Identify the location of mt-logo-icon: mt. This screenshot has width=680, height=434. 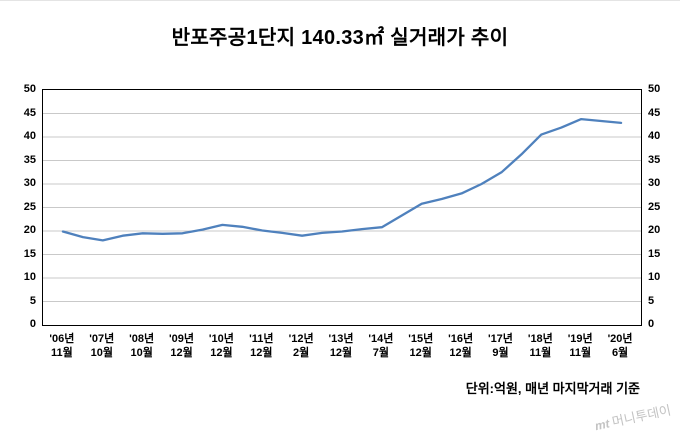
(602, 425).